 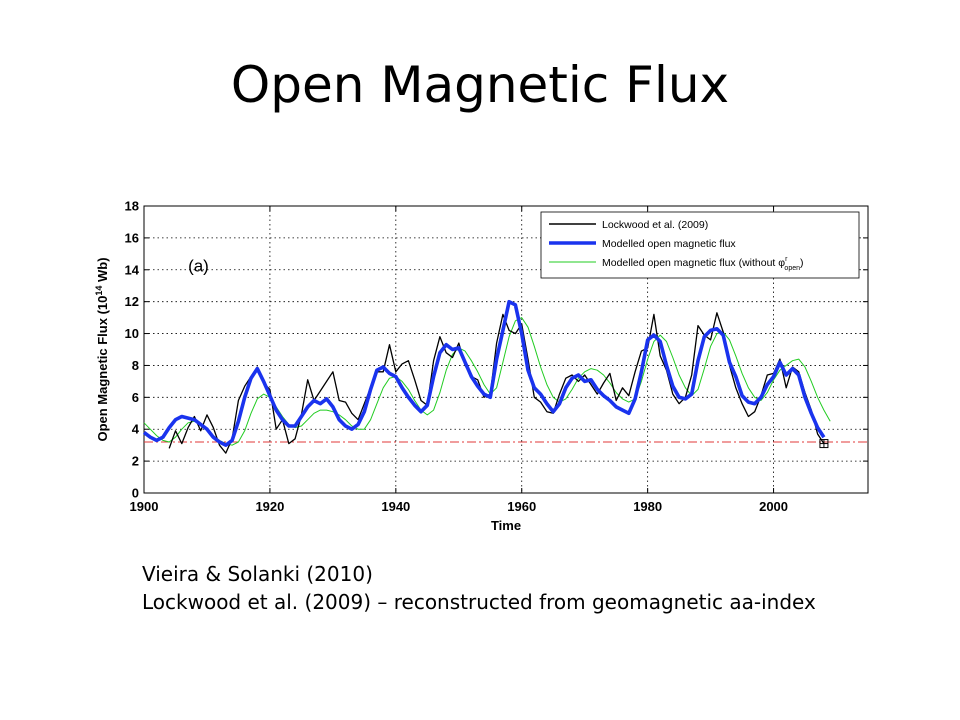 I want to click on series-line-lockwood, so click(x=496, y=383).